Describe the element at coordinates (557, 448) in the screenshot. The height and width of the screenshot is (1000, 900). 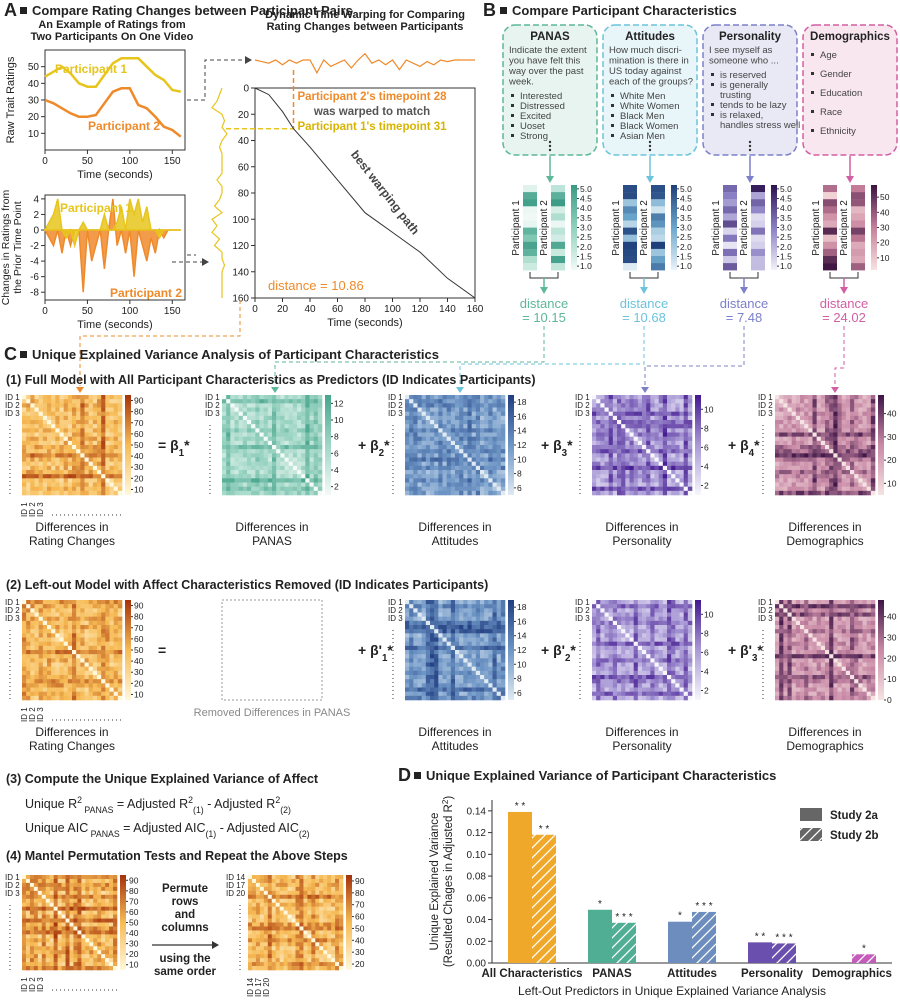
I see `operator: + β3*` at that location.